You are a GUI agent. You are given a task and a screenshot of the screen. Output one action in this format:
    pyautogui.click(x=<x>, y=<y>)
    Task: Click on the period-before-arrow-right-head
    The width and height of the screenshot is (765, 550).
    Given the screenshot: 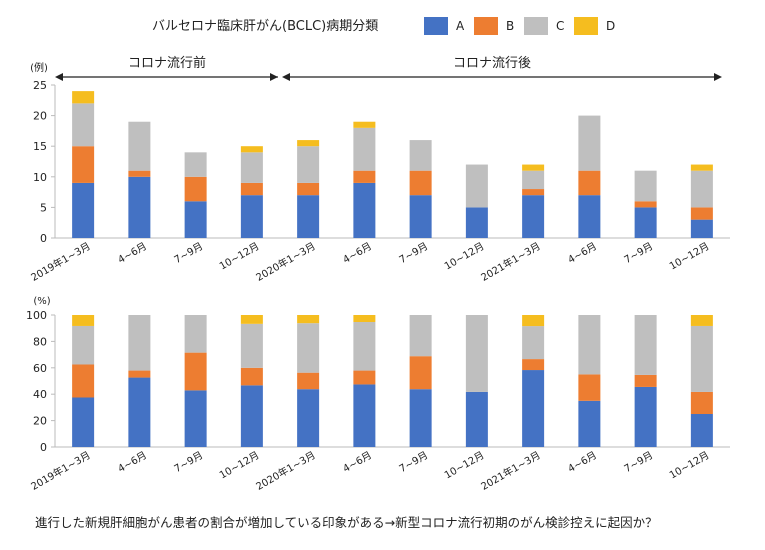 What is the action you would take?
    pyautogui.click(x=274, y=77)
    